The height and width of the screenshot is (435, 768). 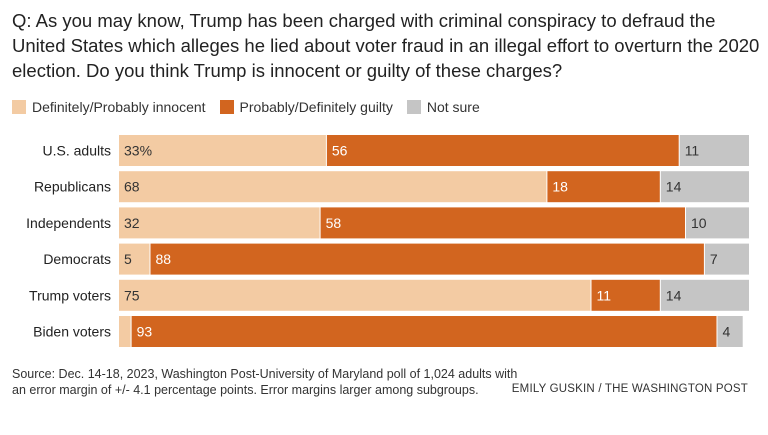 What do you see at coordinates (77, 259) in the screenshot?
I see `category-label-democrats: Democrats` at bounding box center [77, 259].